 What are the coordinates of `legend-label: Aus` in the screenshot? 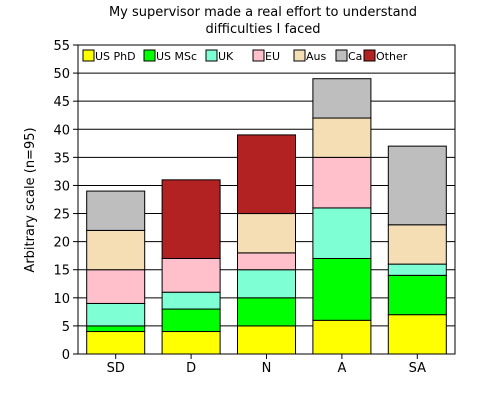 It's located at (316, 56).